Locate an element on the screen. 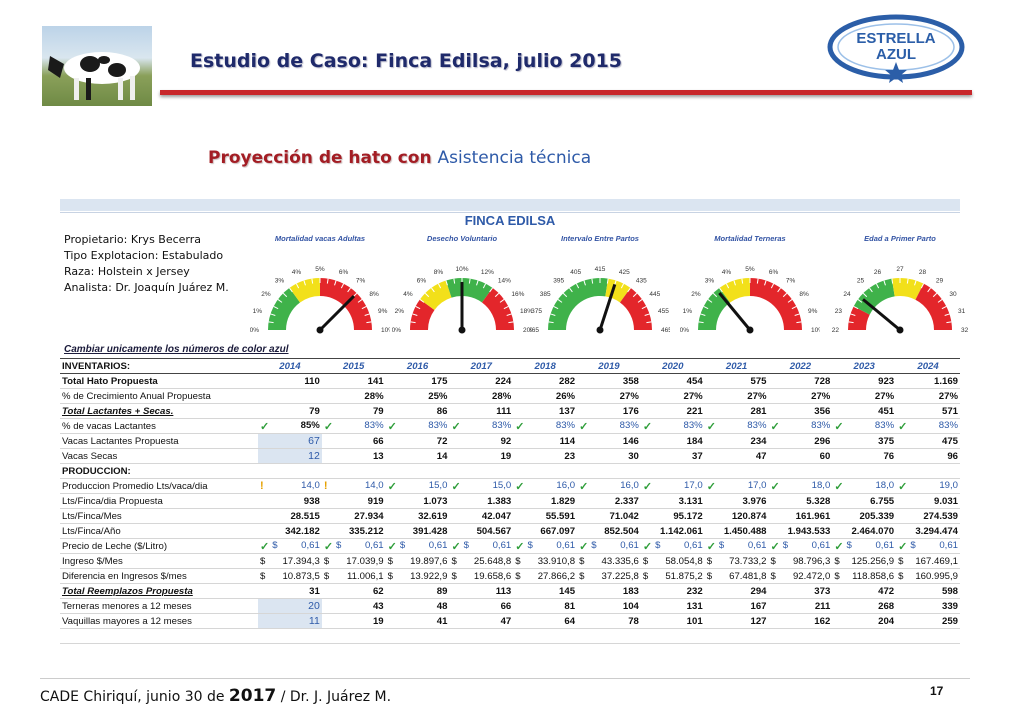 The image size is (1024, 709). cell-value: 37.225,8 is located at coordinates (620, 576).